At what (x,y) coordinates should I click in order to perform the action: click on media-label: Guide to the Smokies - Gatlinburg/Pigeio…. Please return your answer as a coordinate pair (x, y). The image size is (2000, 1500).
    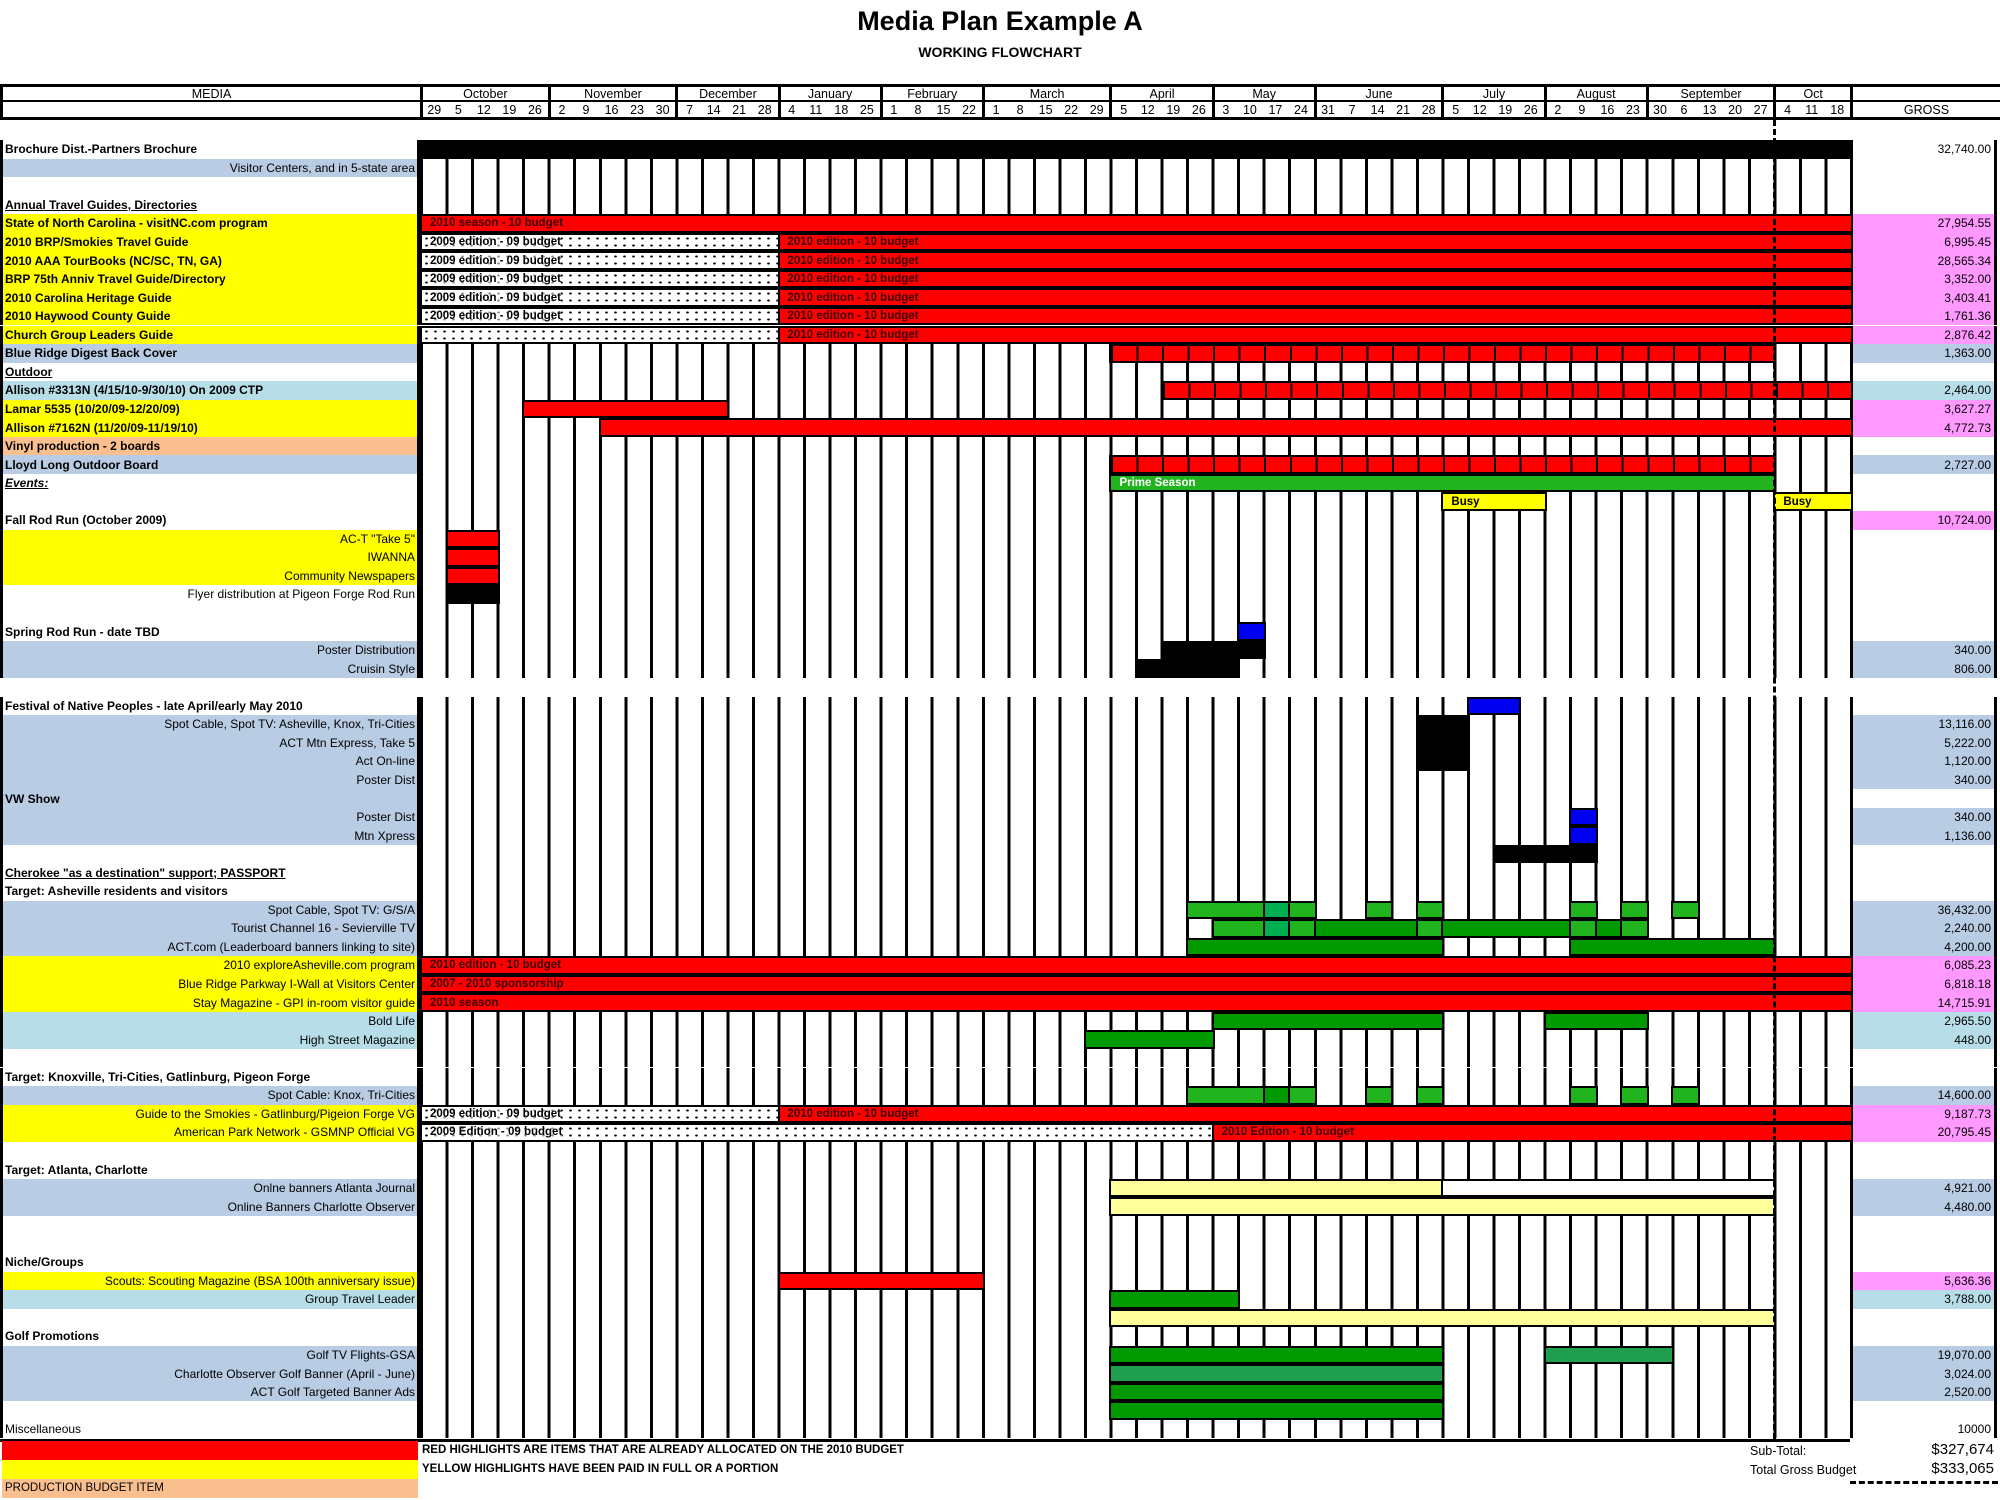
    Looking at the image, I should click on (210, 1114).